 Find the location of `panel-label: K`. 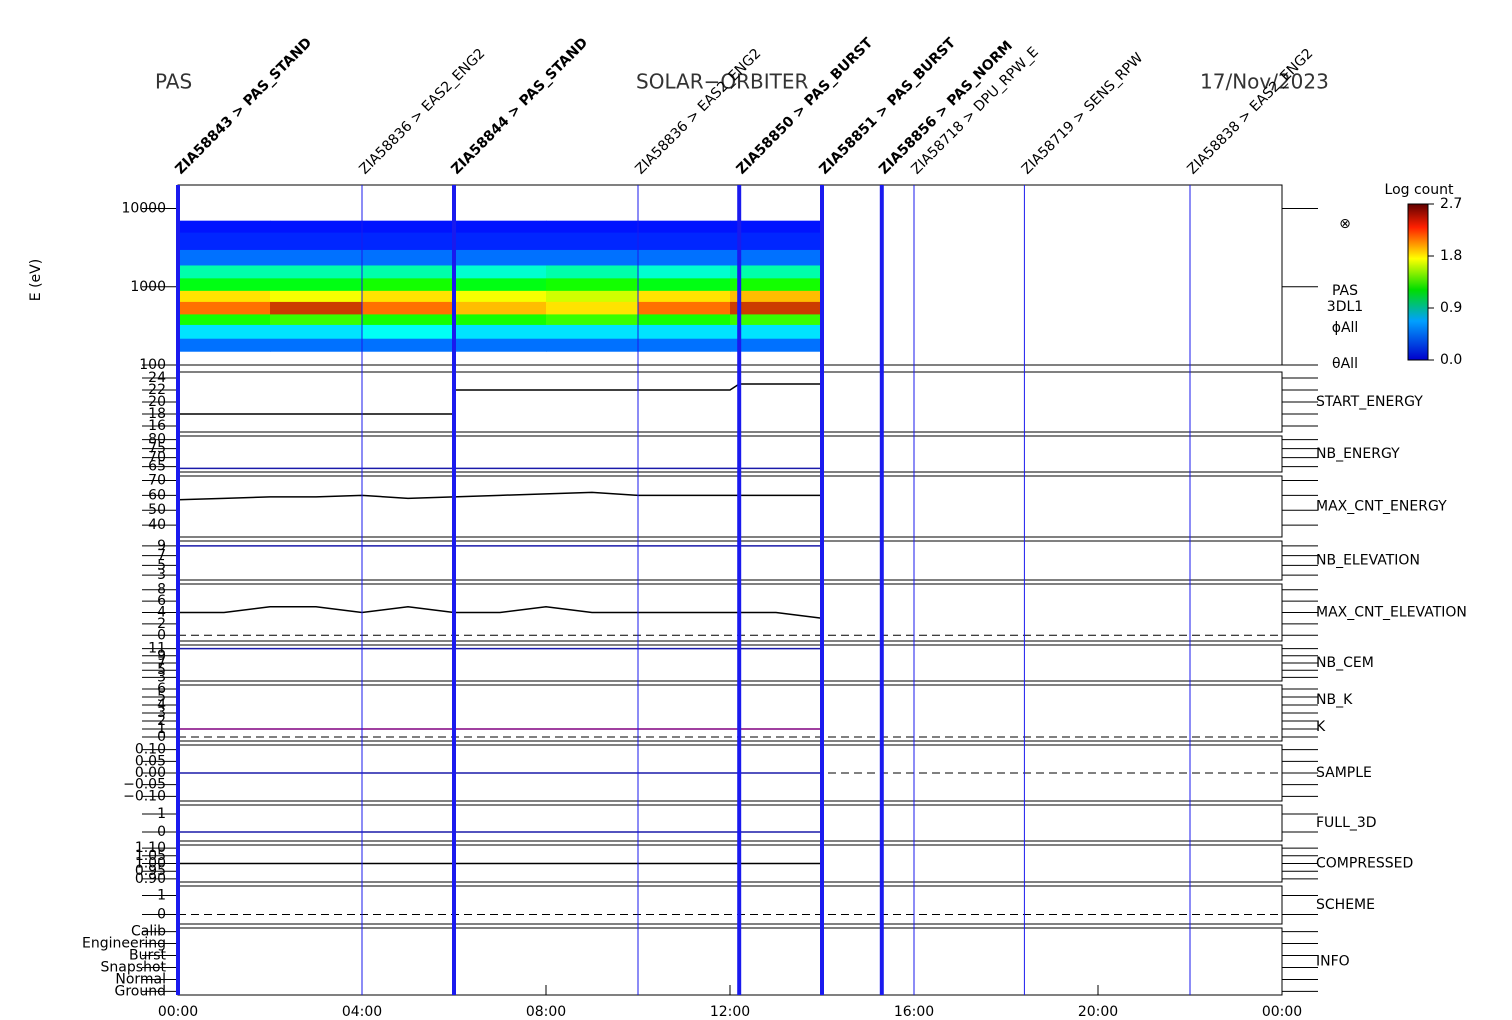

panel-label: K is located at coordinates (1321, 727).